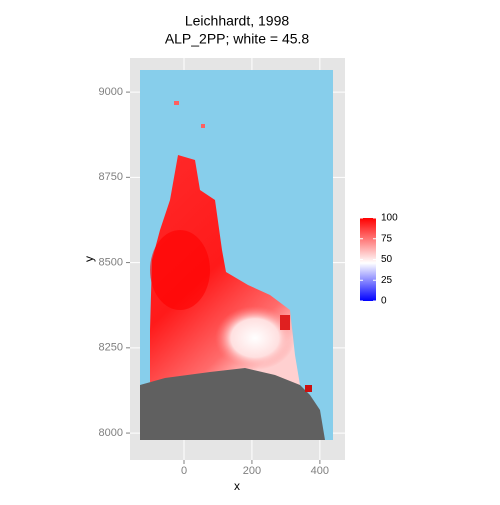 The image size is (500, 505). What do you see at coordinates (237, 486) in the screenshot?
I see `x-axis-label: x` at bounding box center [237, 486].